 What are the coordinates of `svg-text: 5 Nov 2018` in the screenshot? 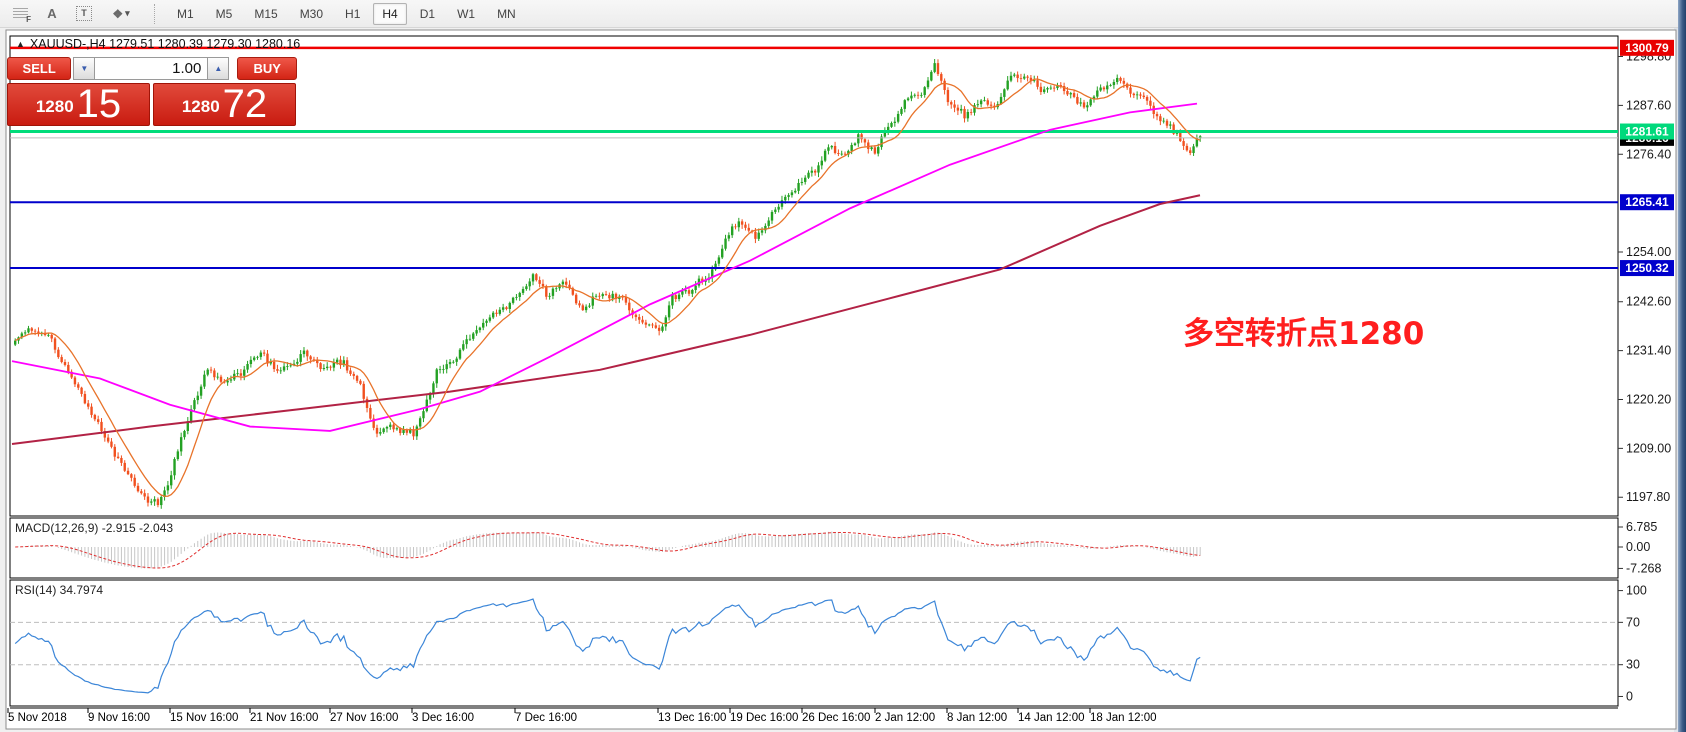 It's located at (37, 718).